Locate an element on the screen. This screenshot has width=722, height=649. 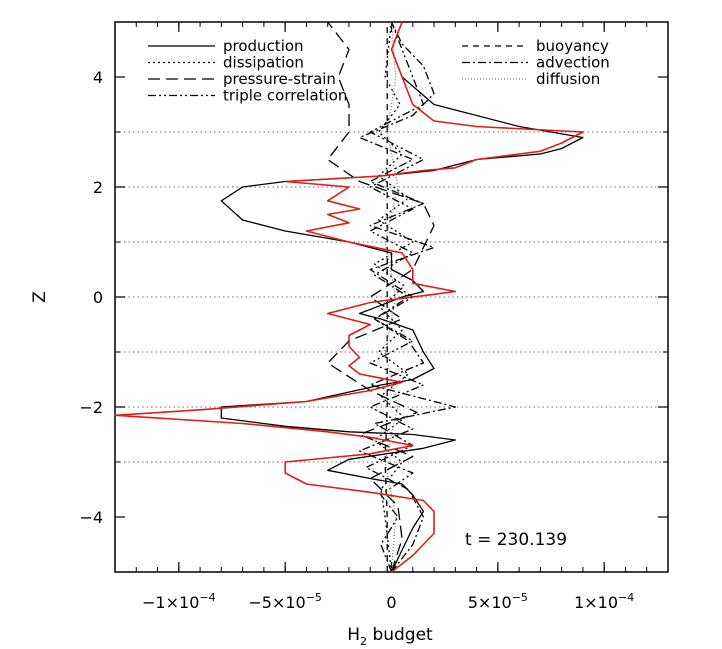
y-tick-label: 2 is located at coordinates (98, 187).